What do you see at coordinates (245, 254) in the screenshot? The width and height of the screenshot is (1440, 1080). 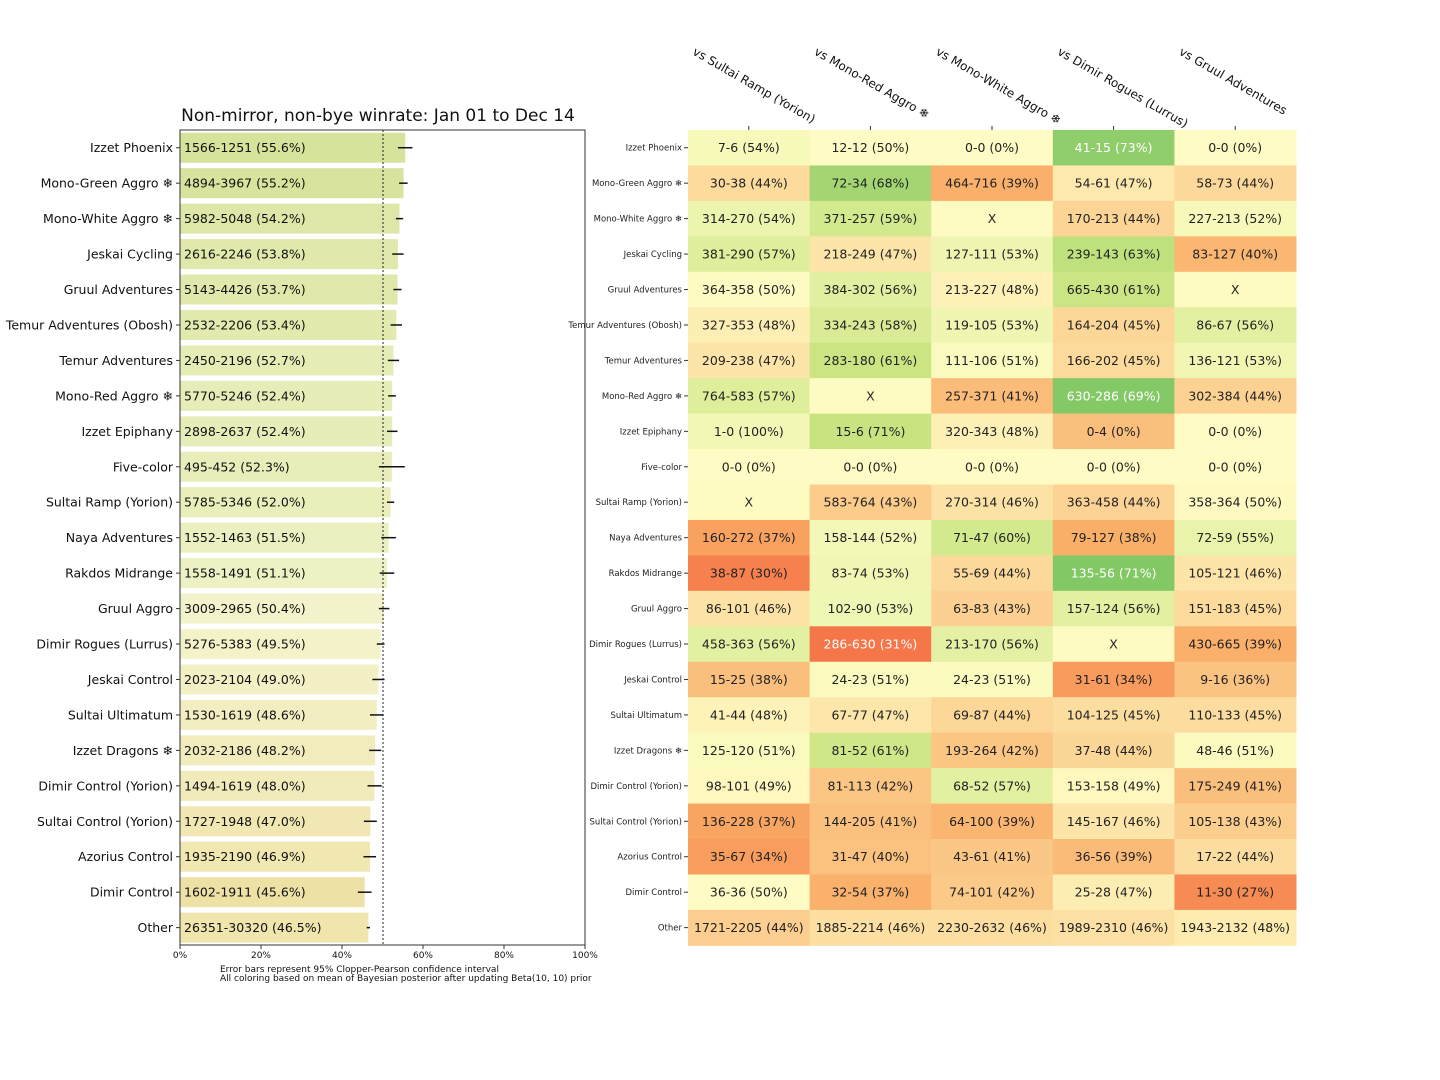 I see `record-label: 2616-2246 (53.8%)` at bounding box center [245, 254].